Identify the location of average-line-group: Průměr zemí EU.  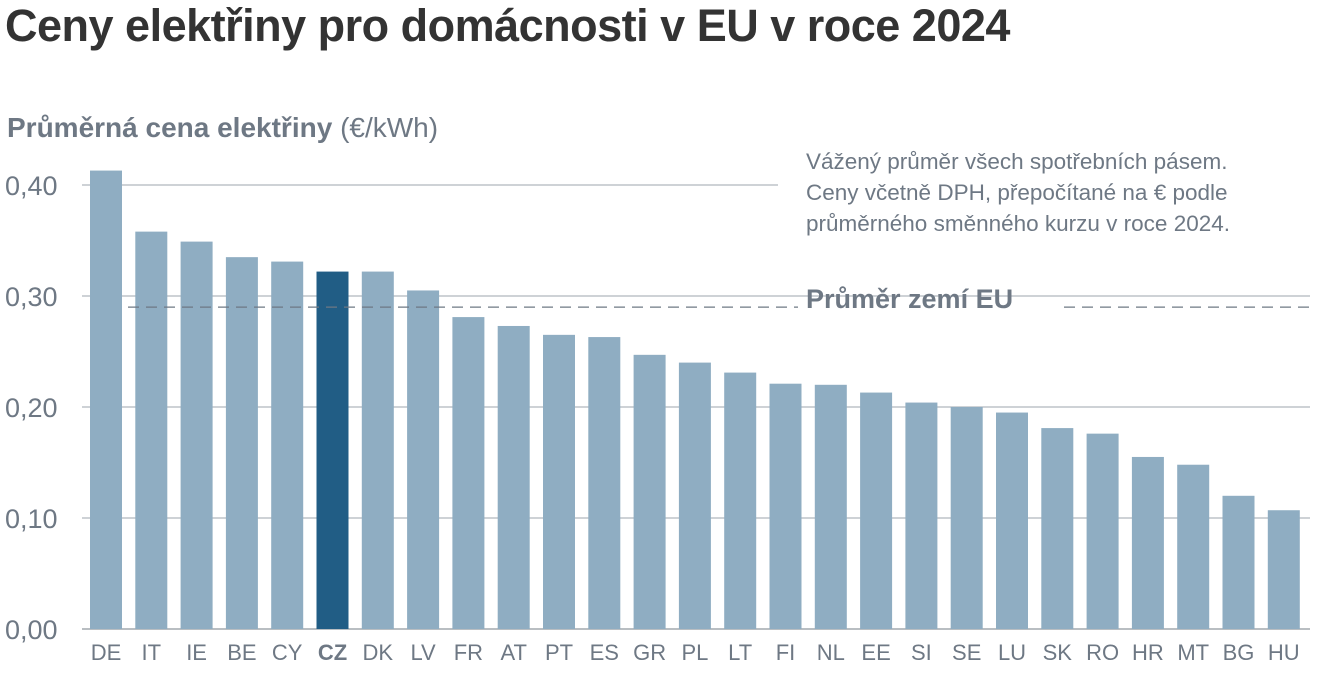
(720, 299).